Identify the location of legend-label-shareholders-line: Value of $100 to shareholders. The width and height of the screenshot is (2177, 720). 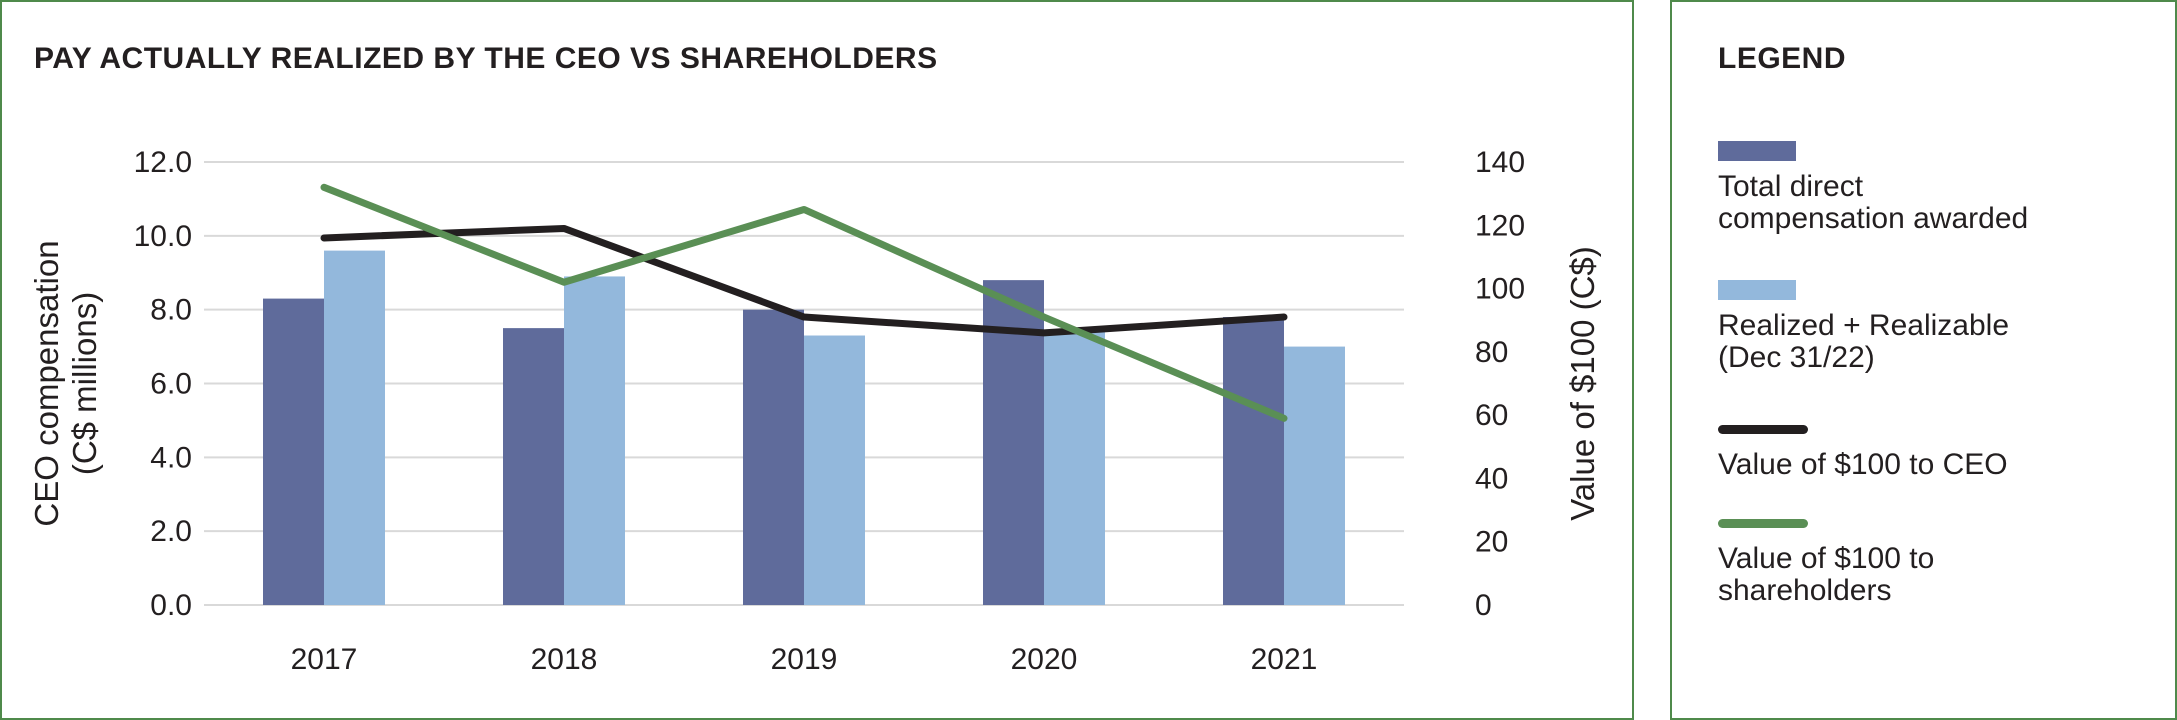
(1826, 575).